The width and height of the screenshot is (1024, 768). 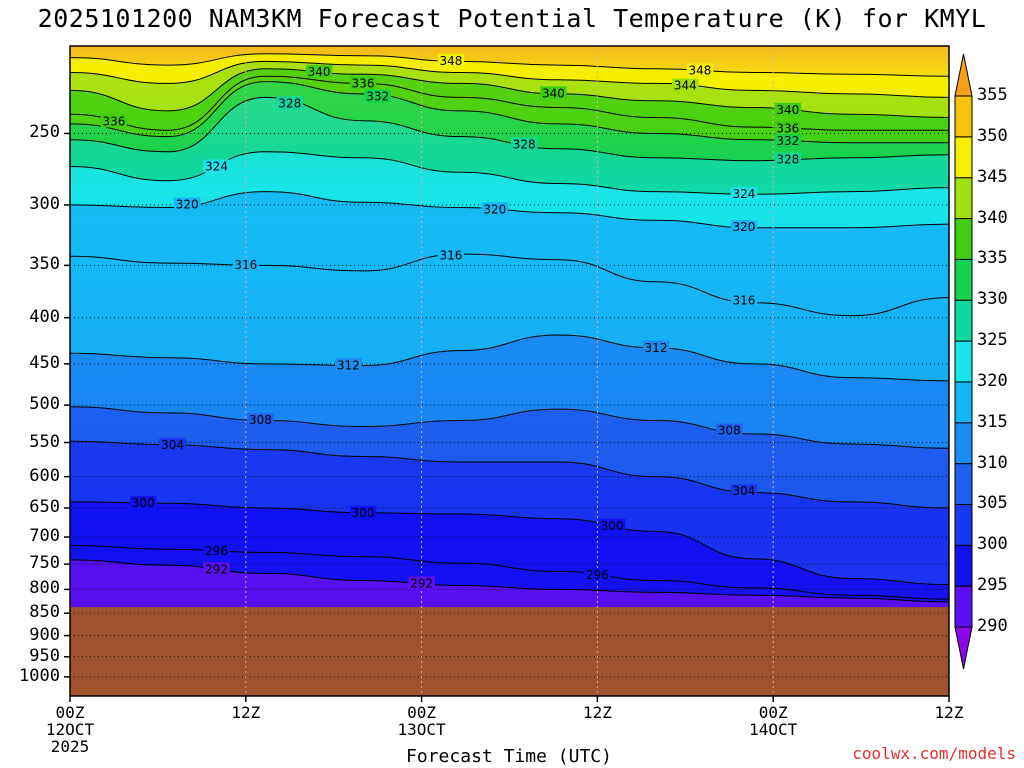 What do you see at coordinates (70, 746) in the screenshot?
I see `x-tick-label: 2025` at bounding box center [70, 746].